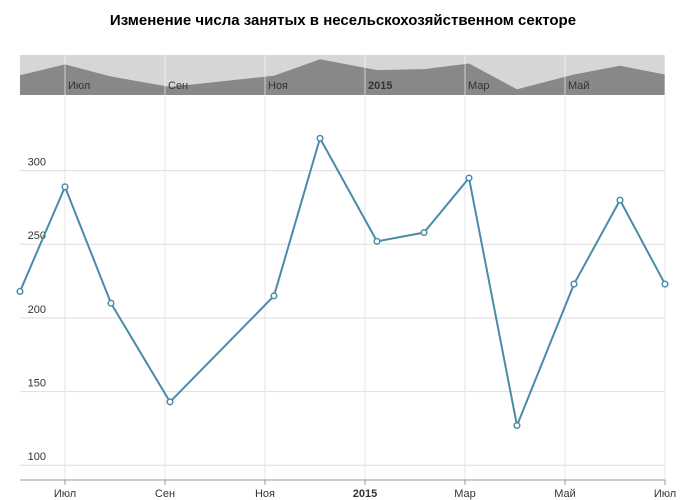  I want to click on x-tick-label: Май, so click(565, 494).